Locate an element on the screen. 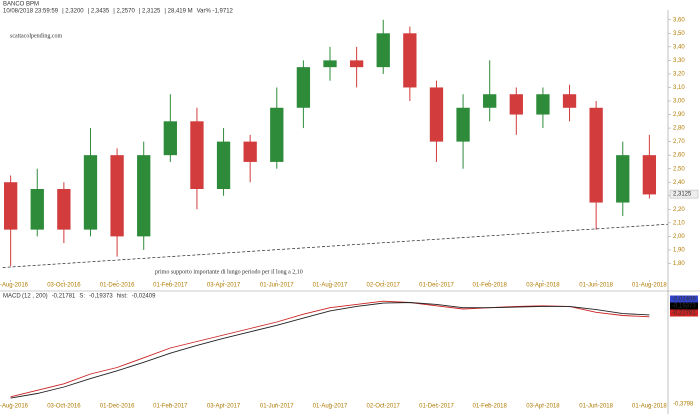 This screenshot has width=700, height=414. info-field: (12 , 200) is located at coordinates (35, 297).